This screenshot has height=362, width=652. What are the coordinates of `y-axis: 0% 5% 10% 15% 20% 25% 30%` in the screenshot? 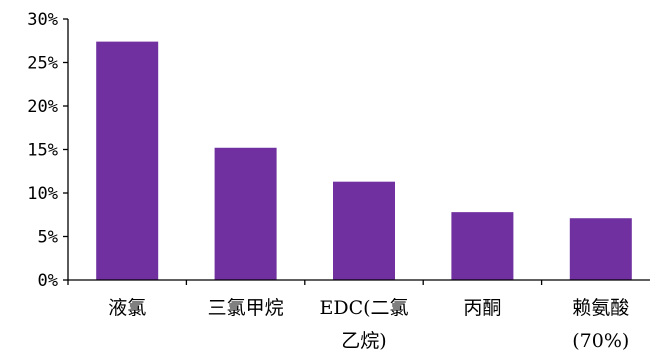 It's located at (48, 150).